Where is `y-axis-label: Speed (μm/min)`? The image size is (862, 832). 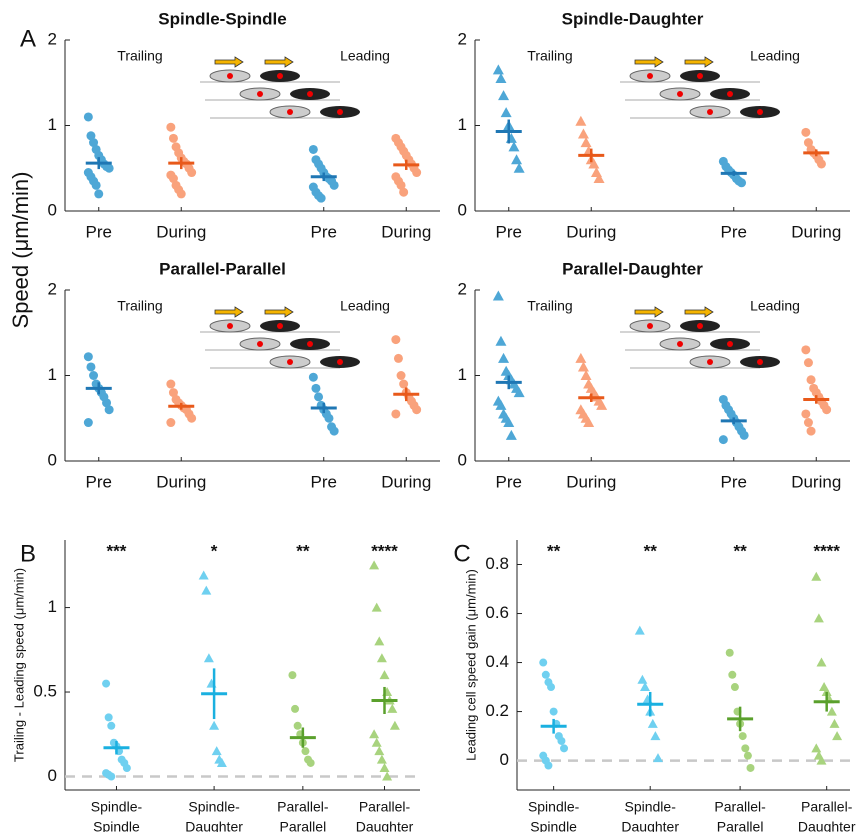
y-axis-label: Speed (μm/min) is located at coordinates (20, 250).